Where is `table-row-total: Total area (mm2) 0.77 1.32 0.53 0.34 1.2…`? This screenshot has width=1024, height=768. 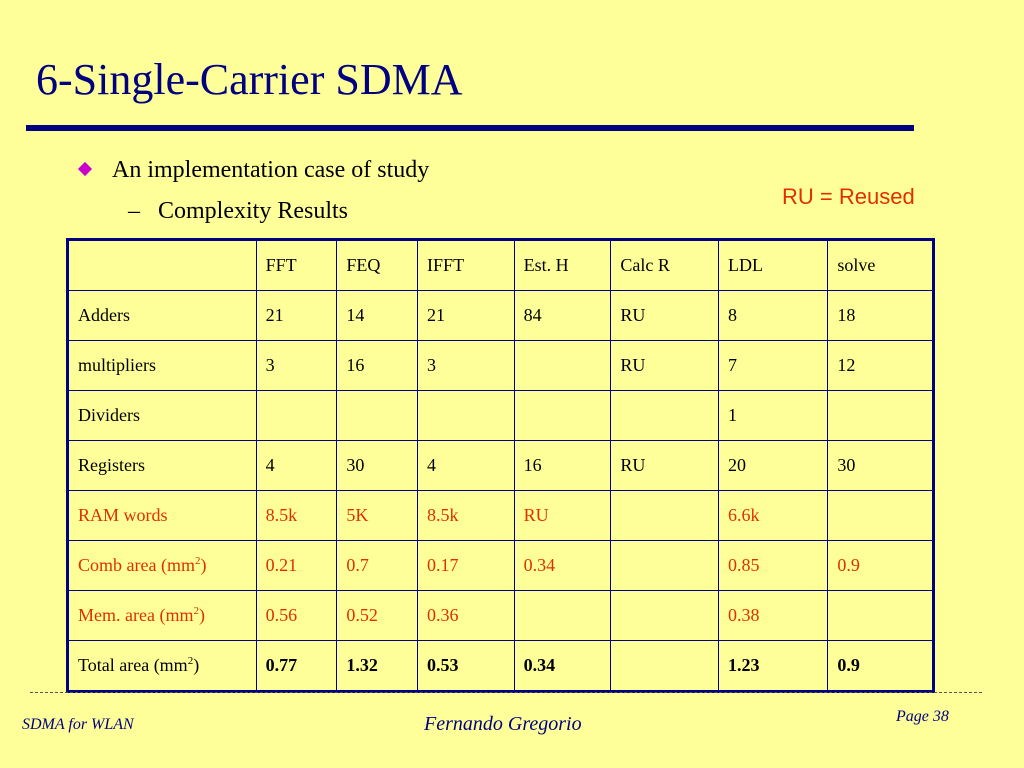
table-row-total: Total area (mm2) 0.77 1.32 0.53 0.34 1.2… is located at coordinates (500, 666).